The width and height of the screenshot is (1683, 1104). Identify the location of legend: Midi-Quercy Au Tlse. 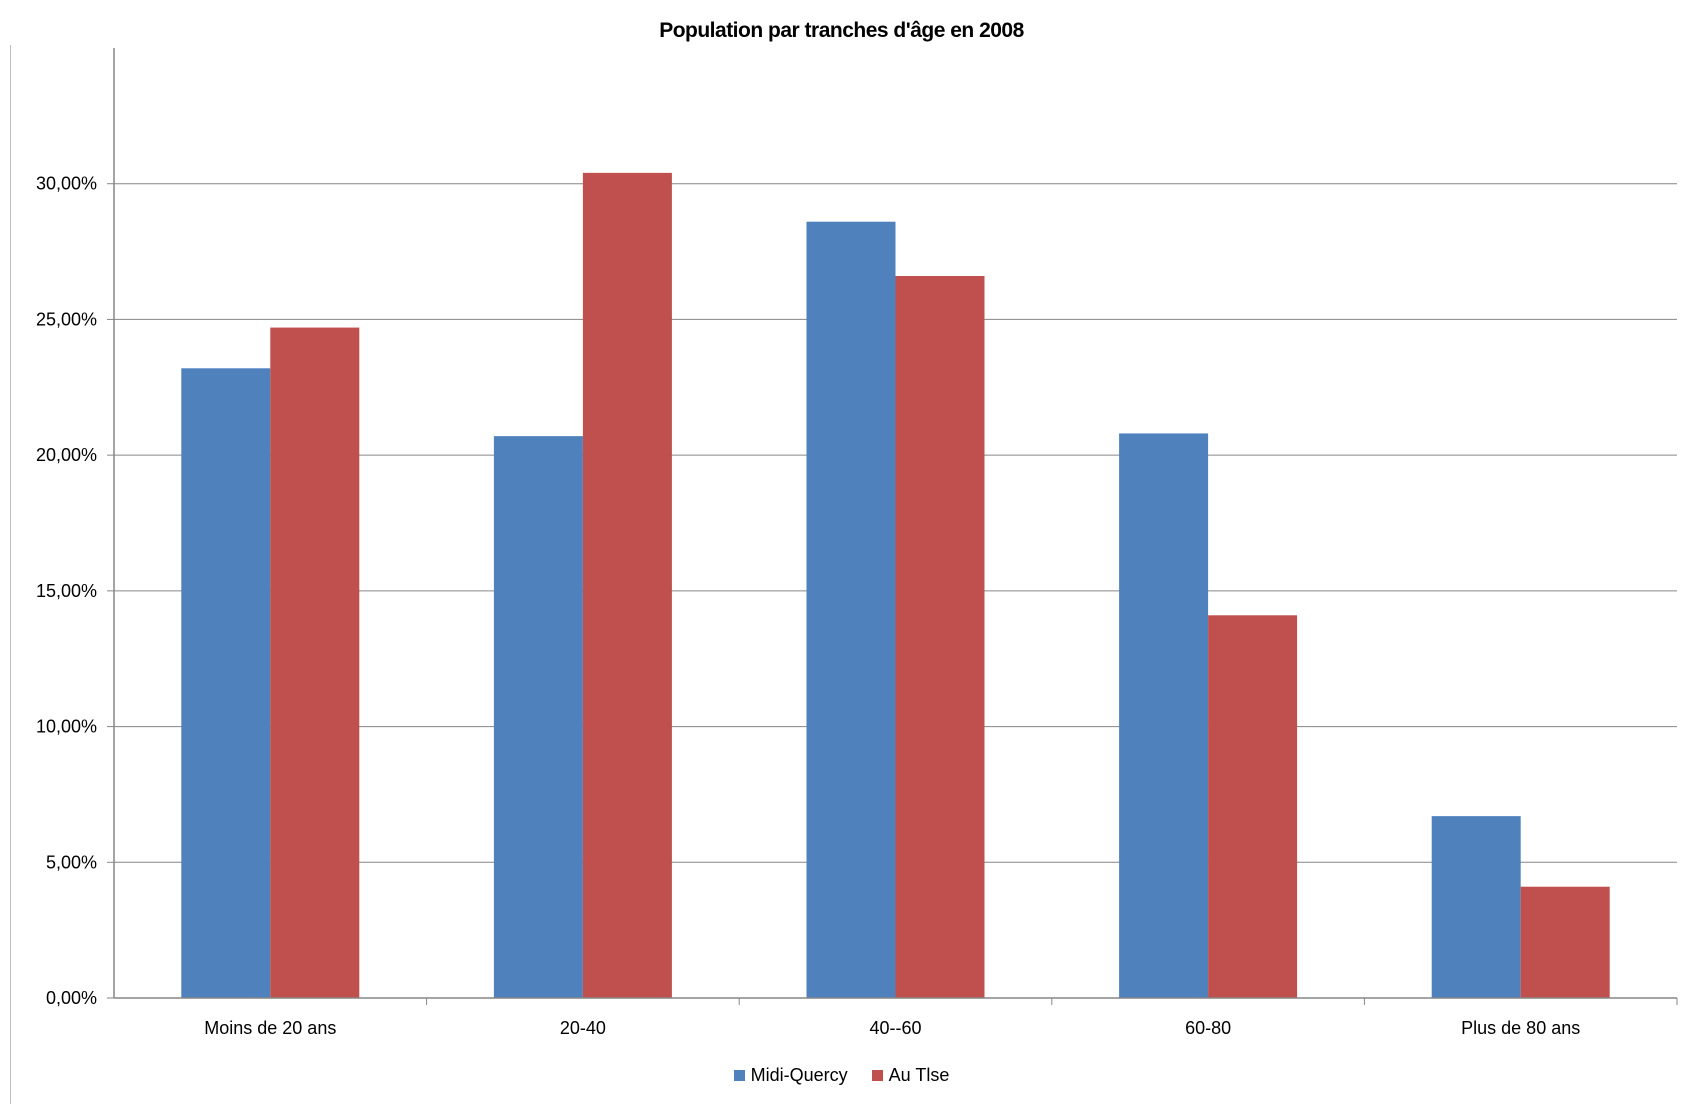
(841, 1075).